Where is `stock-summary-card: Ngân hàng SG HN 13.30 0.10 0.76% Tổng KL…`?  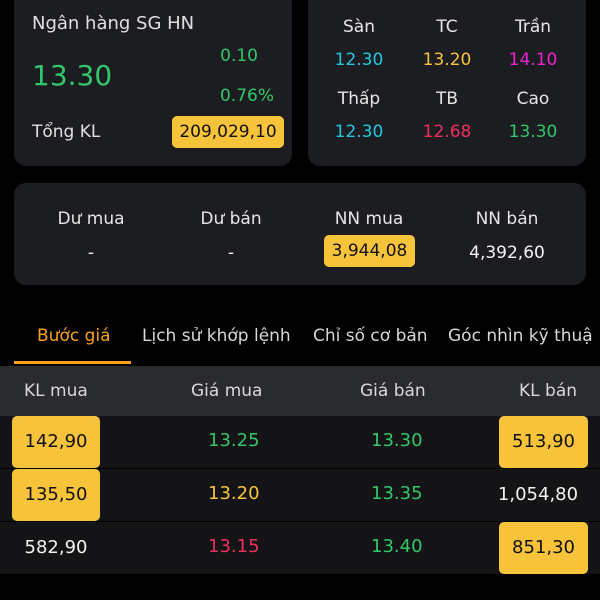
stock-summary-card: Ngân hàng SG HN 13.30 0.10 0.76% Tổng KL… is located at coordinates (153, 83).